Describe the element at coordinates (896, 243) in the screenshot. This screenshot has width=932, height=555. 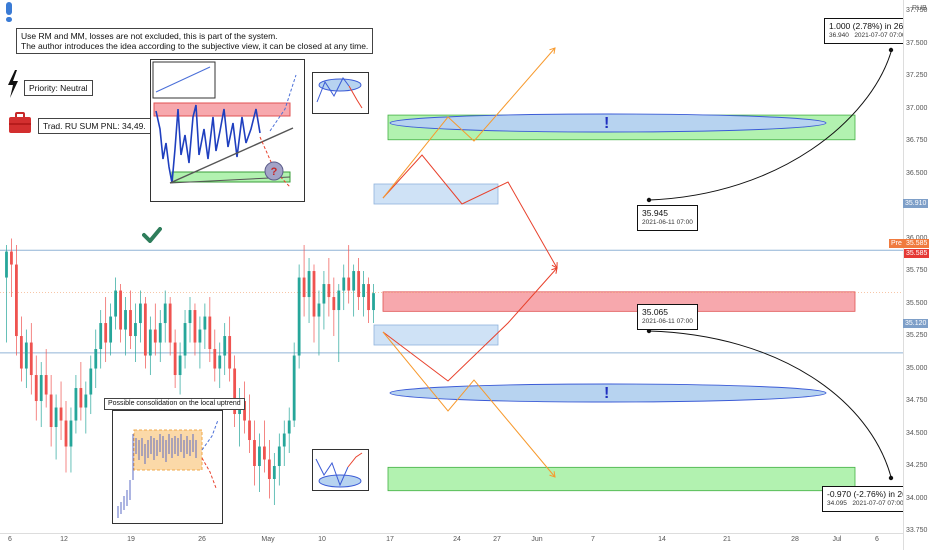
I see `pre-label: Pre` at that location.